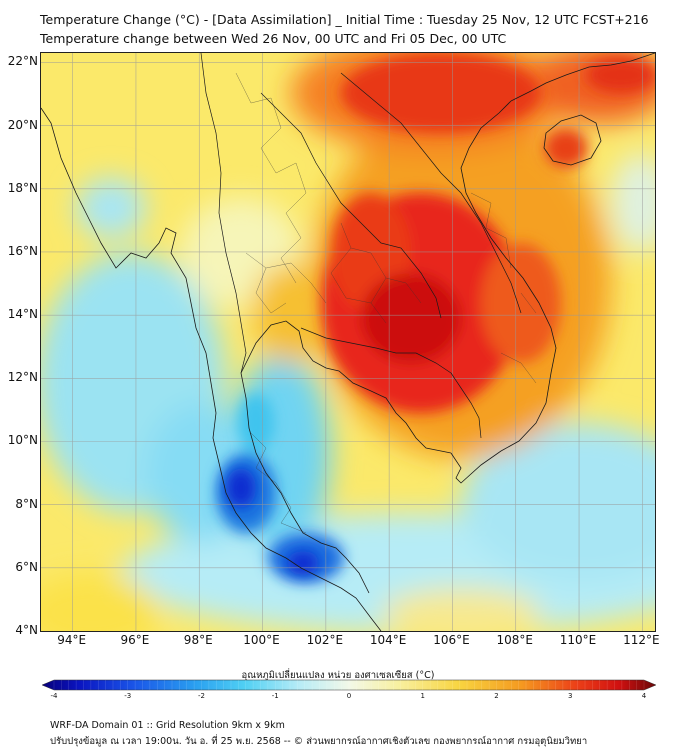 The image size is (676, 756). Describe the element at coordinates (466, 405) in the screenshot. I see `border-cambodia-vietnam` at that location.